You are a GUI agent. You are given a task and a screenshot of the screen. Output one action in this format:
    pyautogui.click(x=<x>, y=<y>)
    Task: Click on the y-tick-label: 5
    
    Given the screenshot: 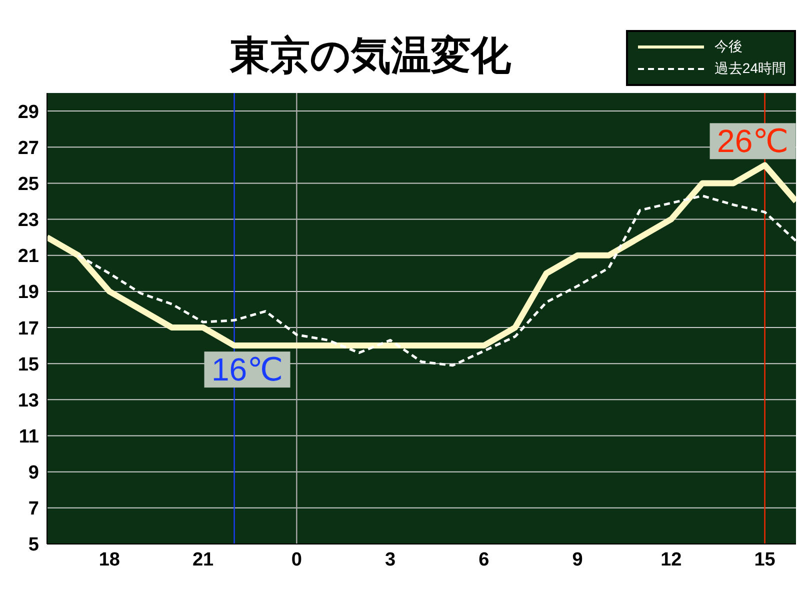 What is the action you would take?
    pyautogui.click(x=34, y=545)
    